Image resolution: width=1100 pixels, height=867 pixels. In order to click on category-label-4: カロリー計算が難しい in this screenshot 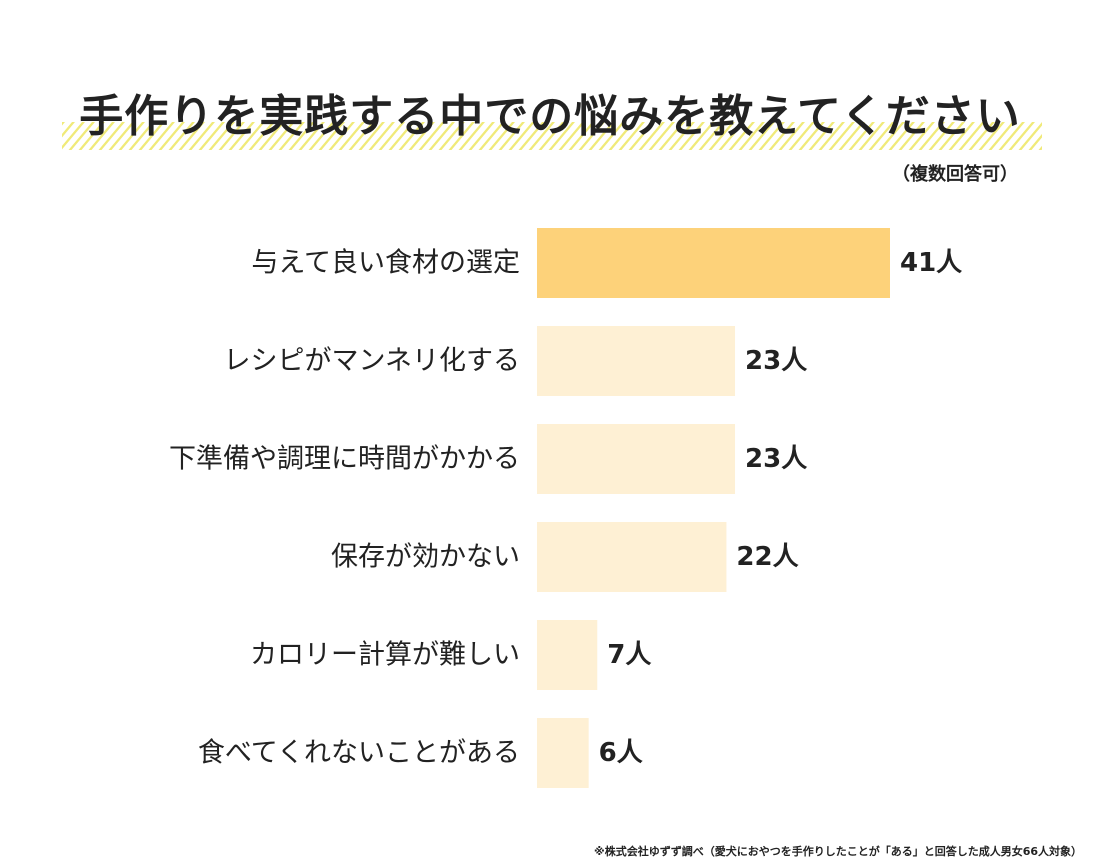, I will do `click(385, 655)`.